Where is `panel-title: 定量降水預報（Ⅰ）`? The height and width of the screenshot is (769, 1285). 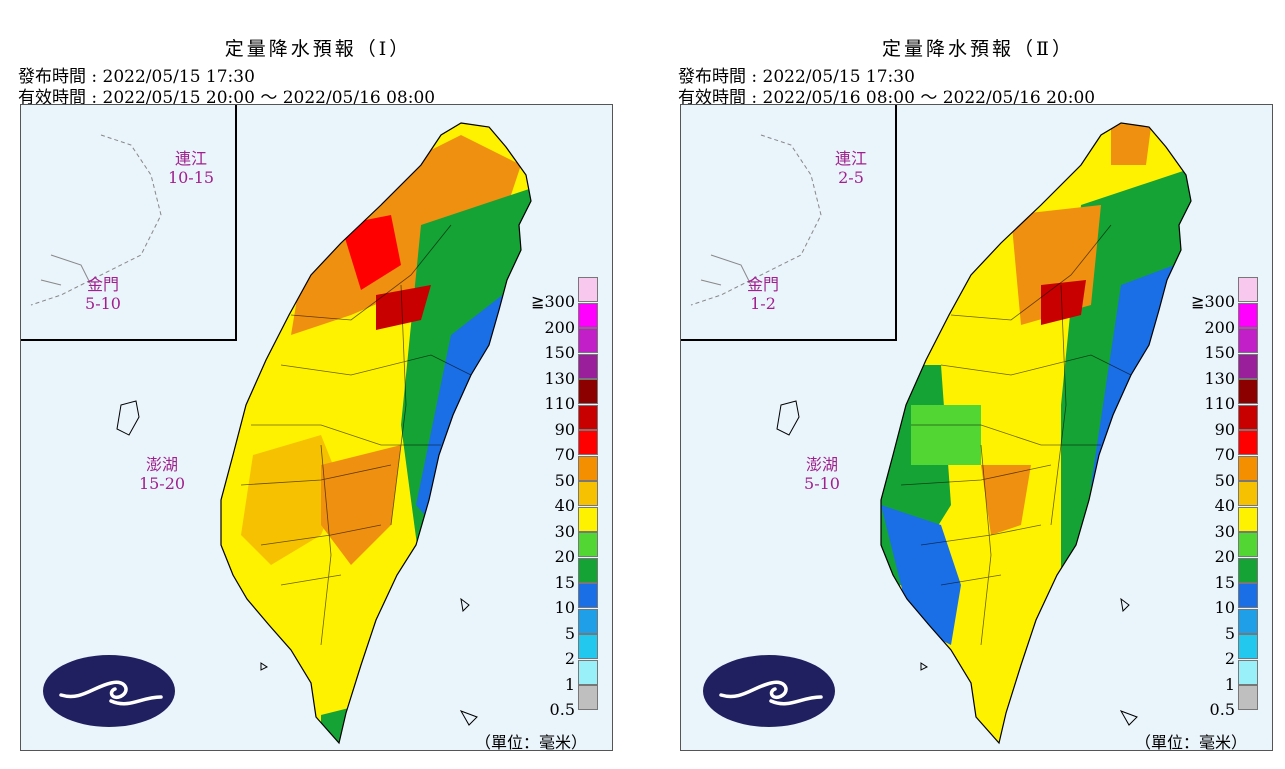
panel-title: 定量降水預報（Ⅰ） is located at coordinates (318, 49).